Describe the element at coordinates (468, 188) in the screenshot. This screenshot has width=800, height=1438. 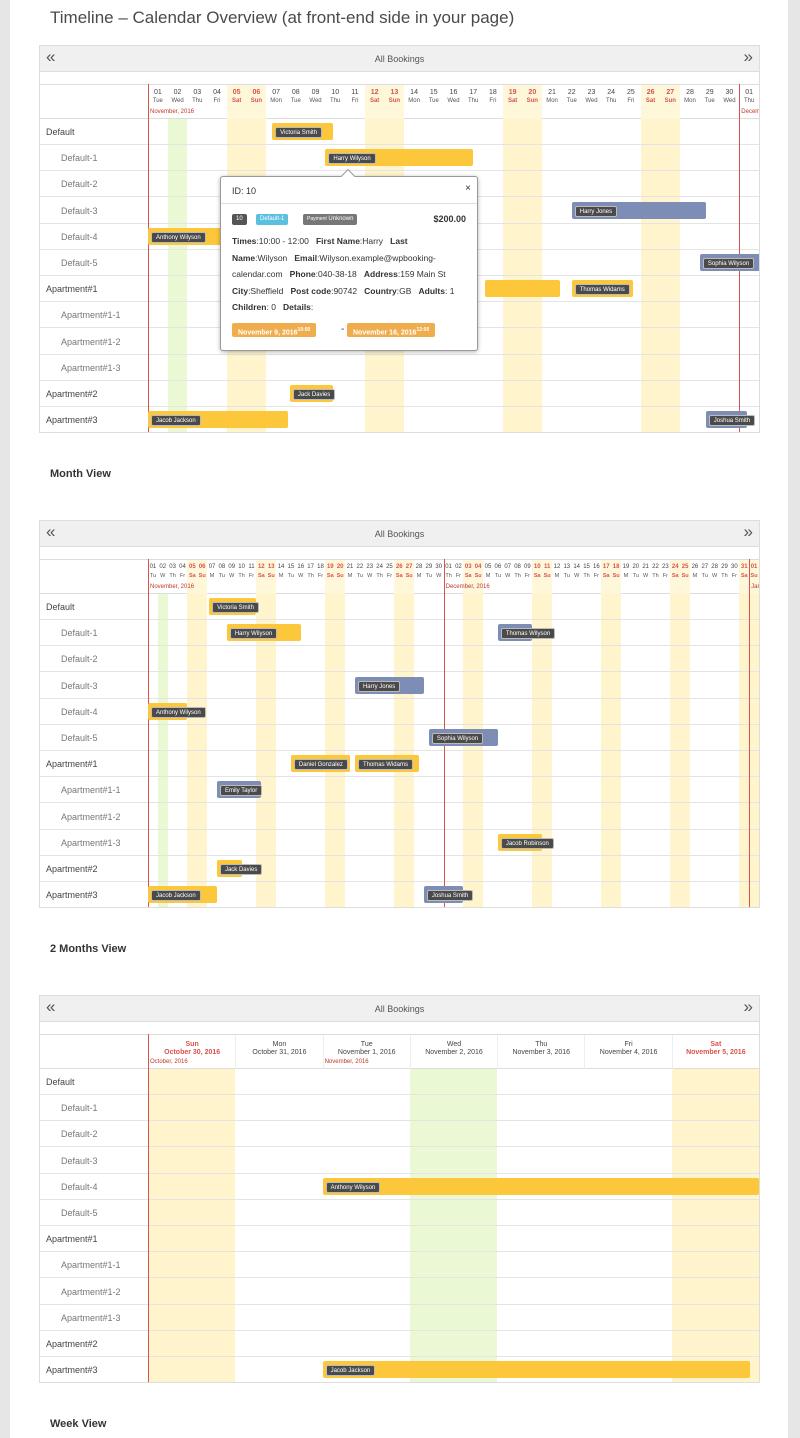
I see `close-icon: ×` at that location.